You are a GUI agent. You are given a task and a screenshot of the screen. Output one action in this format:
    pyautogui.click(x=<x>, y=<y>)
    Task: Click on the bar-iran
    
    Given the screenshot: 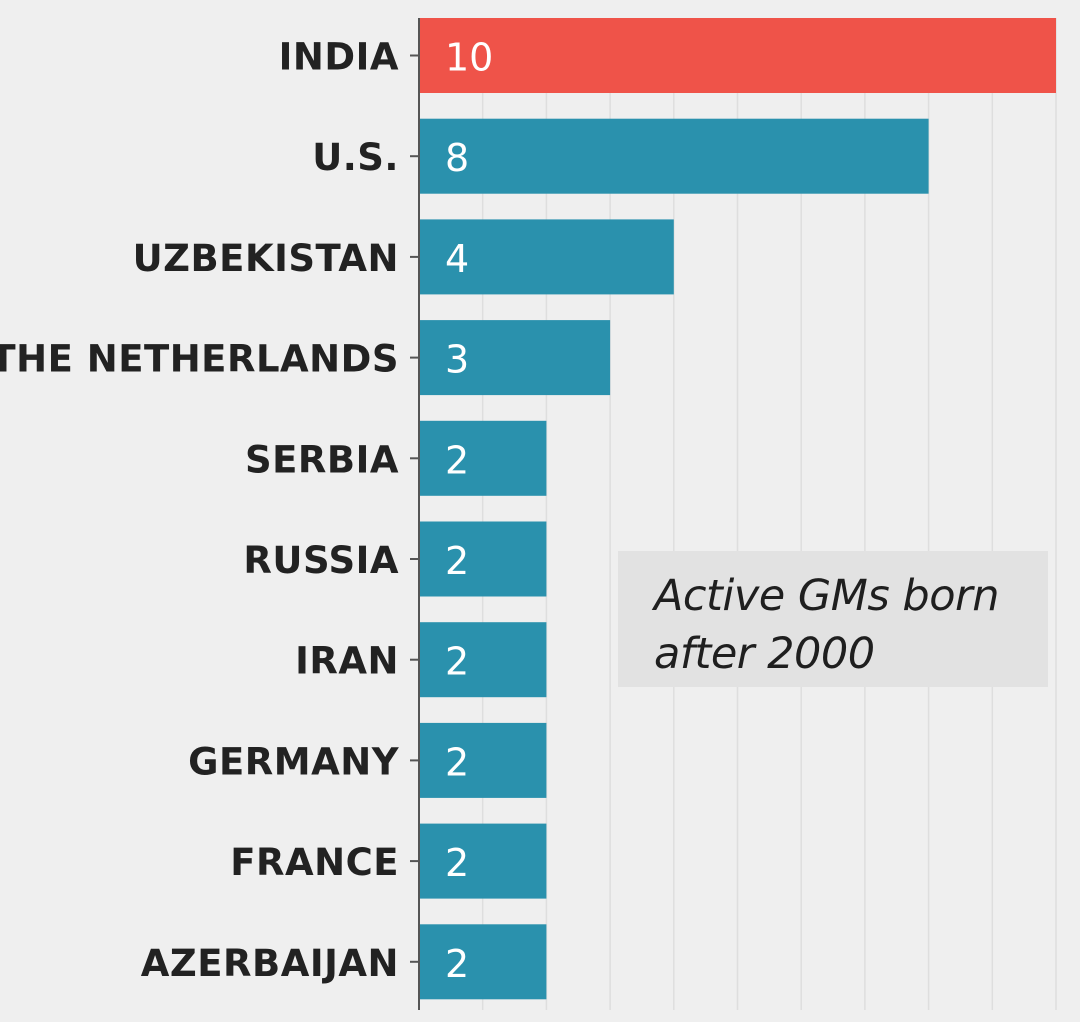 What is the action you would take?
    pyautogui.click(x=483, y=660)
    